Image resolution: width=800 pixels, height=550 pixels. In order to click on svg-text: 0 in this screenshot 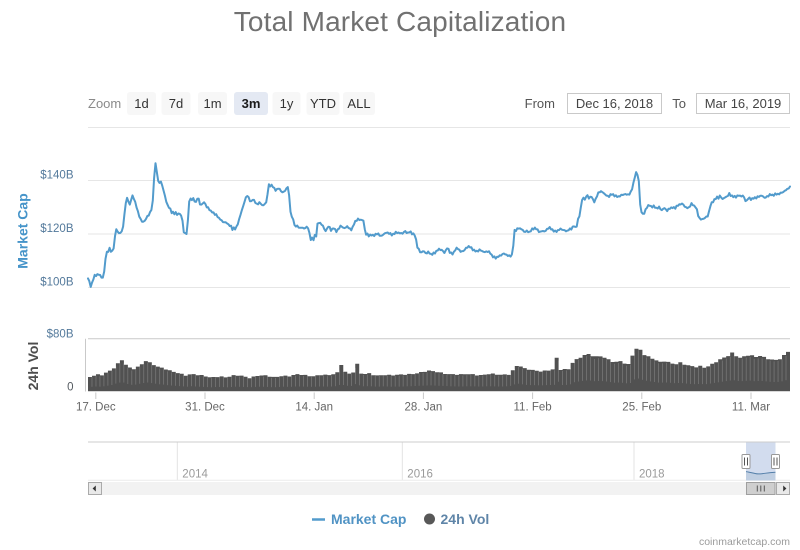, I will do `click(70, 388)`.